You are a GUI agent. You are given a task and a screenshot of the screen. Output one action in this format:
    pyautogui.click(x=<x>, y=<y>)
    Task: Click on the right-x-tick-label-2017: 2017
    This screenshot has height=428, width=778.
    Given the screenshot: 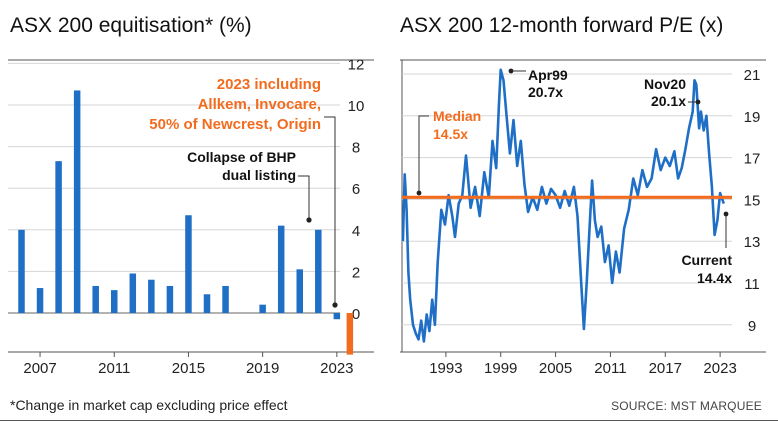 What is the action you would take?
    pyautogui.click(x=665, y=368)
    